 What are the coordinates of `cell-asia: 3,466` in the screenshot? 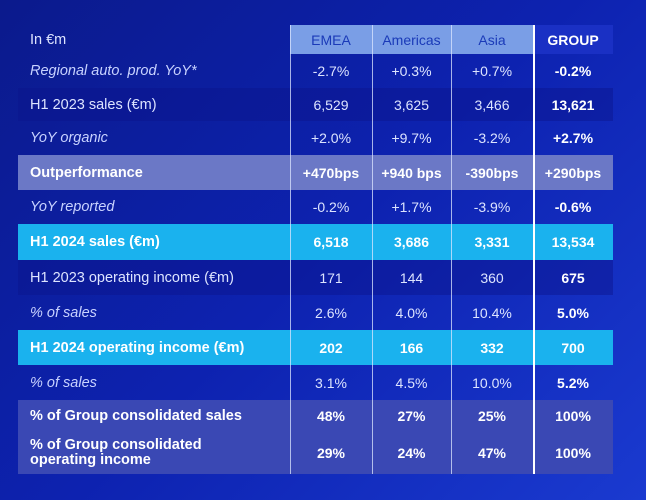 It's located at (492, 104).